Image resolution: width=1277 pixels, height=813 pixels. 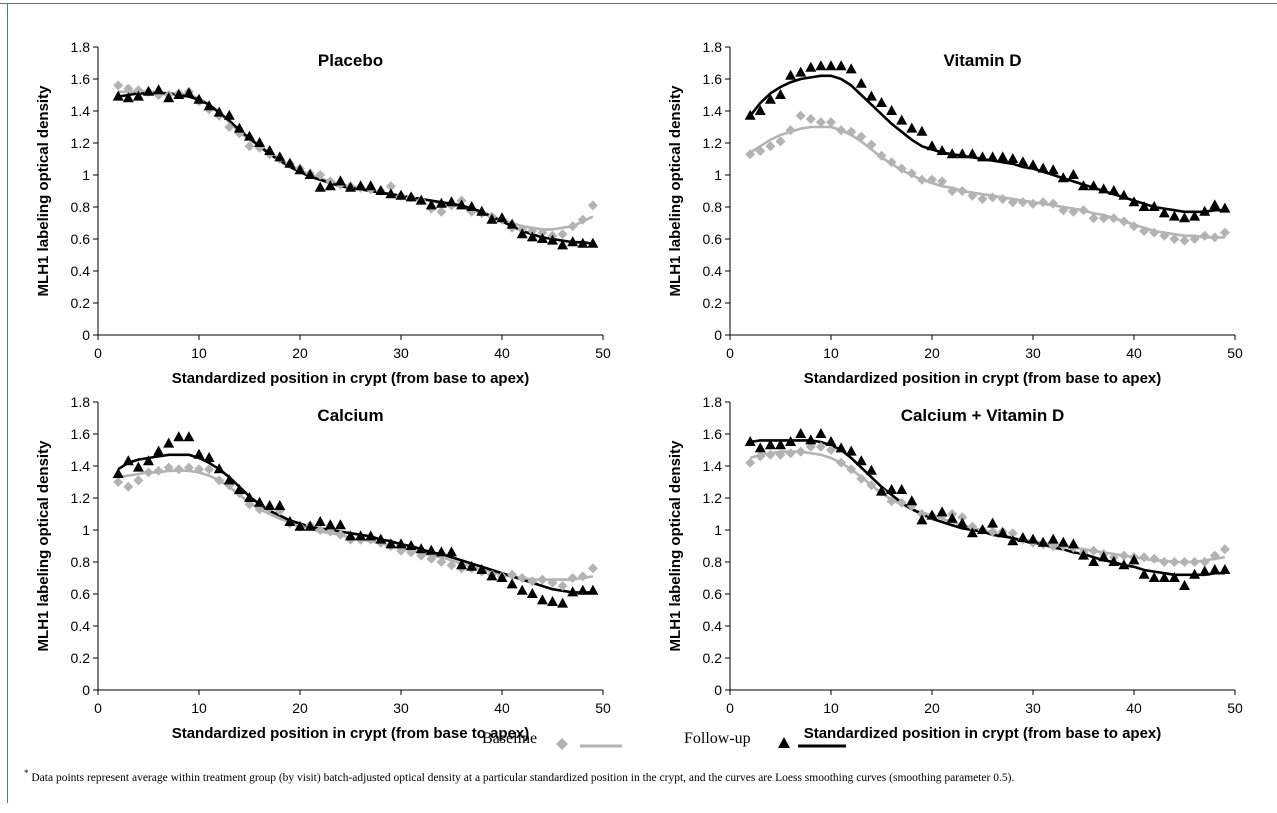 I want to click on y-tick-label: 0, so click(x=86, y=690).